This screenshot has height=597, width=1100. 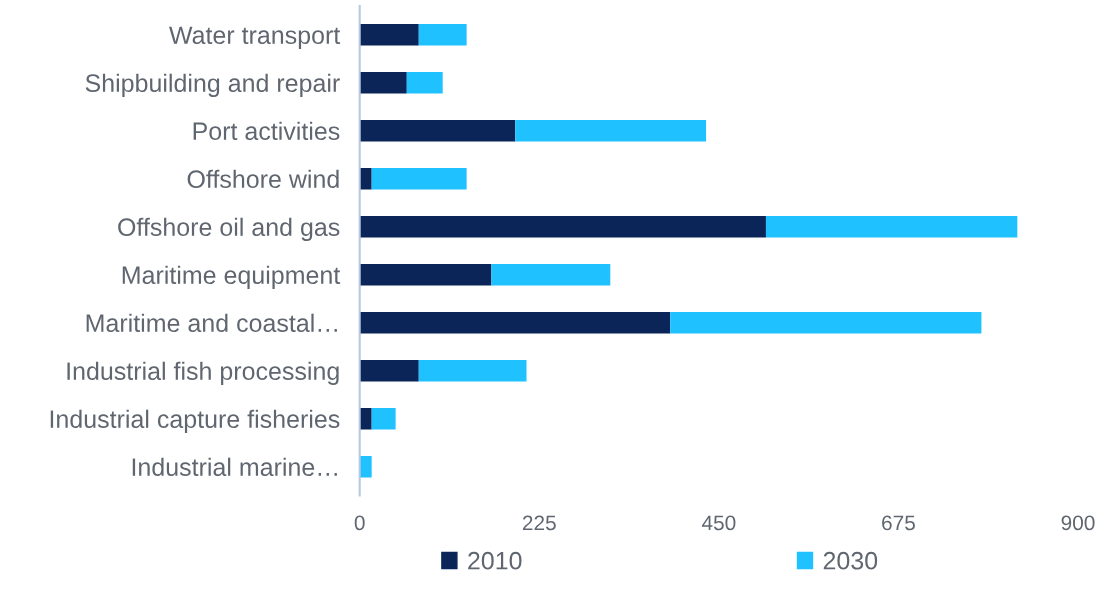 What do you see at coordinates (255, 38) in the screenshot?
I see `y-tick-label: Water transport` at bounding box center [255, 38].